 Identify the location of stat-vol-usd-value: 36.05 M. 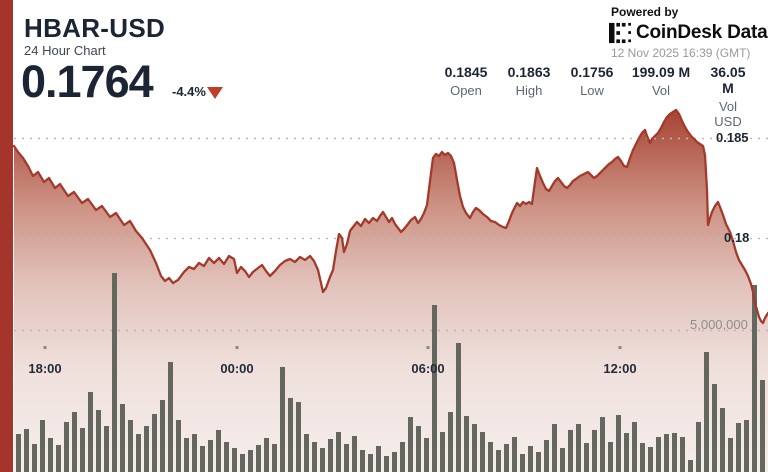
(728, 80).